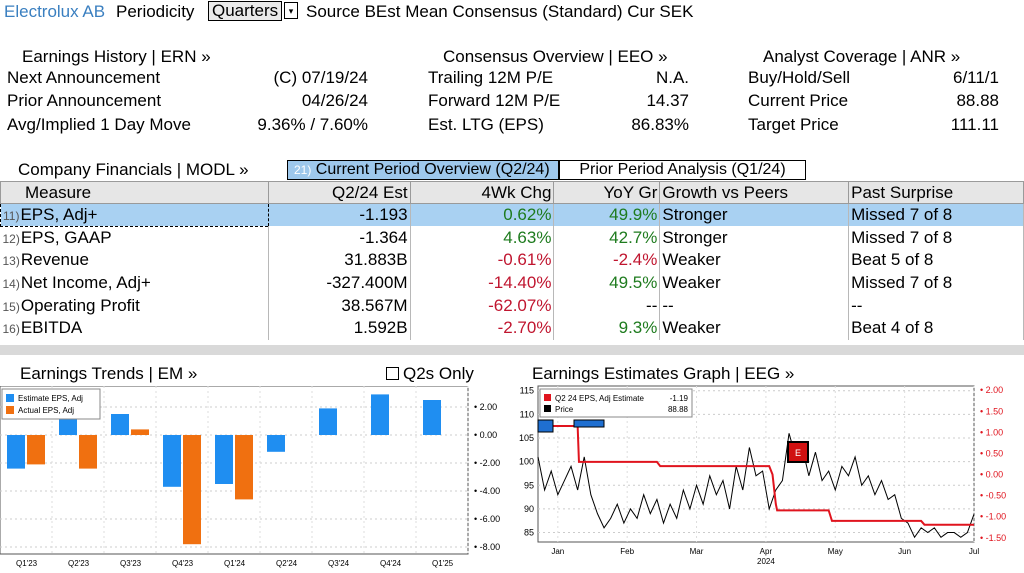 This screenshot has width=1024, height=573. What do you see at coordinates (529, 485) in the screenshot?
I see `left-tick-label: 95` at bounding box center [529, 485].